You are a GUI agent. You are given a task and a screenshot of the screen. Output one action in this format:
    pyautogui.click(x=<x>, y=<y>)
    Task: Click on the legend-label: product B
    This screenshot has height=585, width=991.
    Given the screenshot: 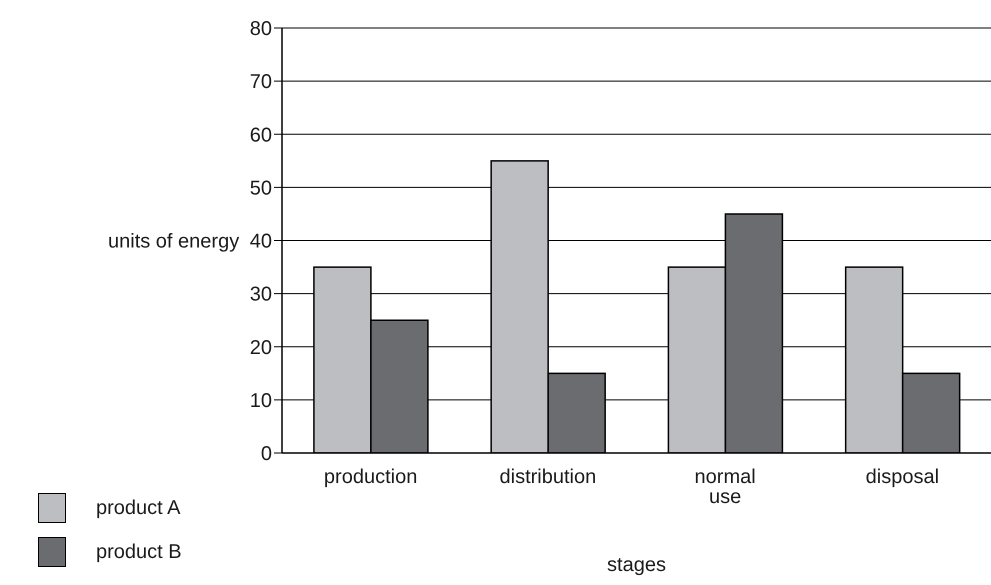 What is the action you would take?
    pyautogui.click(x=139, y=552)
    